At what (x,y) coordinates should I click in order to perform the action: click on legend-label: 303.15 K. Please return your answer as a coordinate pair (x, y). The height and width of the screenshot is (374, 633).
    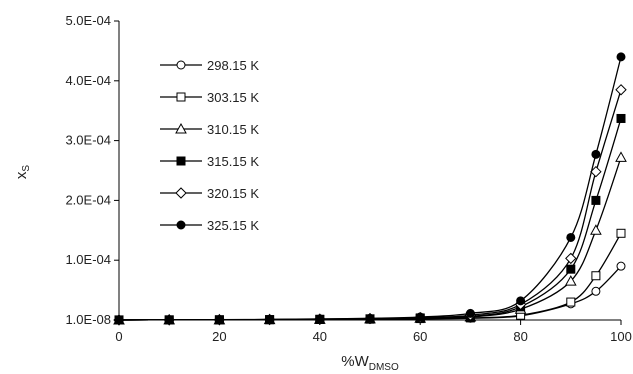
    Looking at the image, I should click on (233, 97).